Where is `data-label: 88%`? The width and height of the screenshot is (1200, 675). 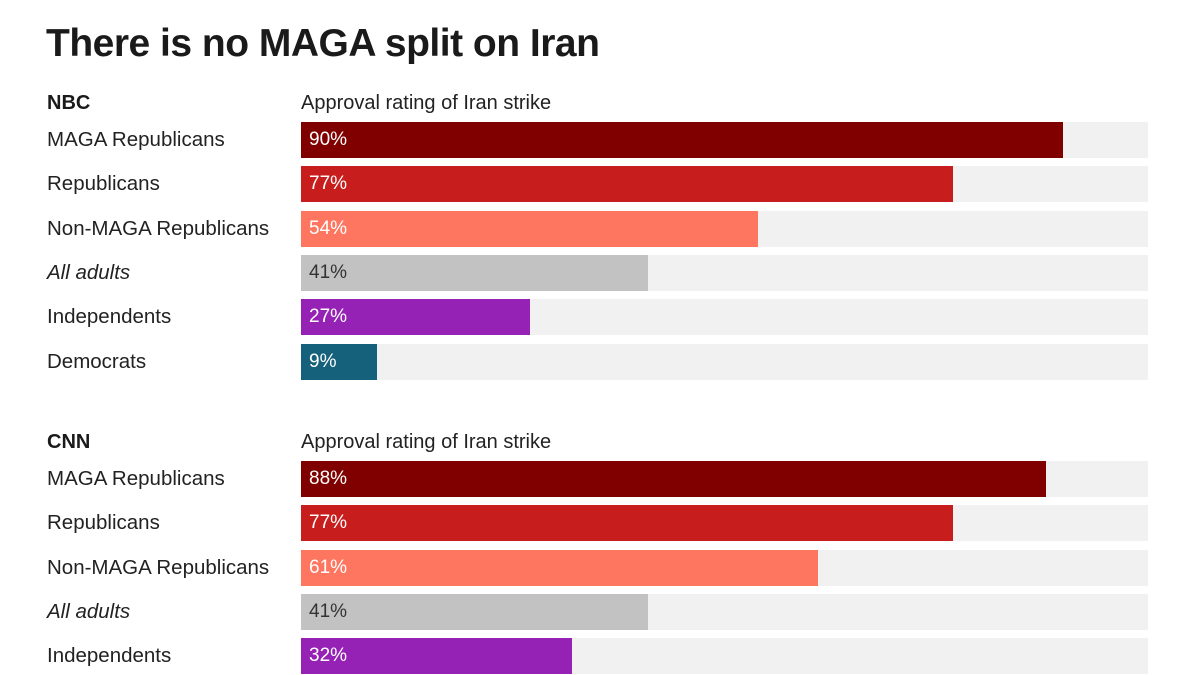 data-label: 88% is located at coordinates (328, 478).